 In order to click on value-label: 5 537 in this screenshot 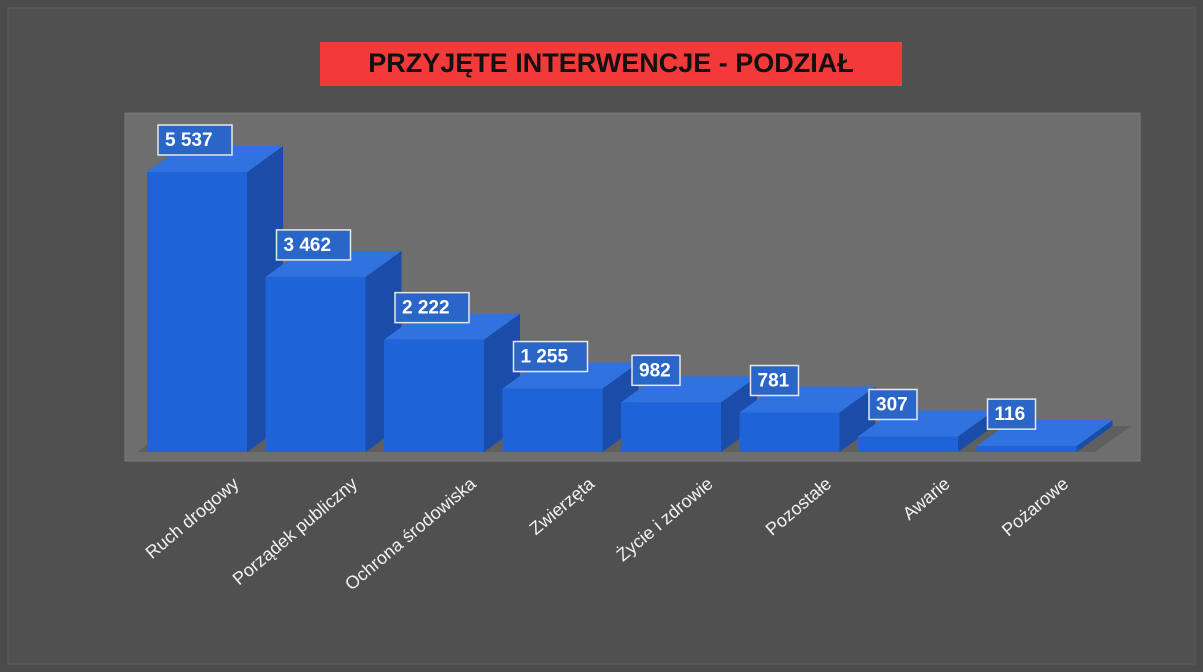, I will do `click(189, 140)`.